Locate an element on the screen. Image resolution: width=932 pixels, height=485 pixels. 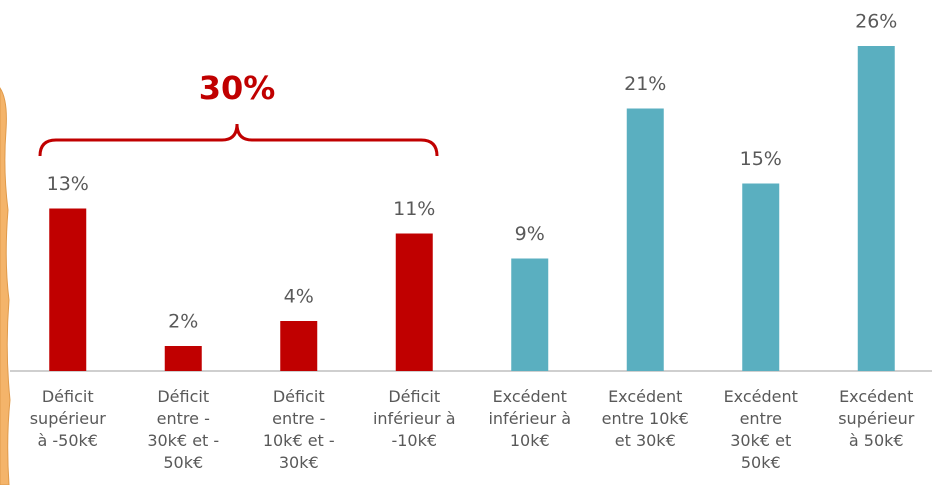
value-label: 11% is located at coordinates (414, 209).